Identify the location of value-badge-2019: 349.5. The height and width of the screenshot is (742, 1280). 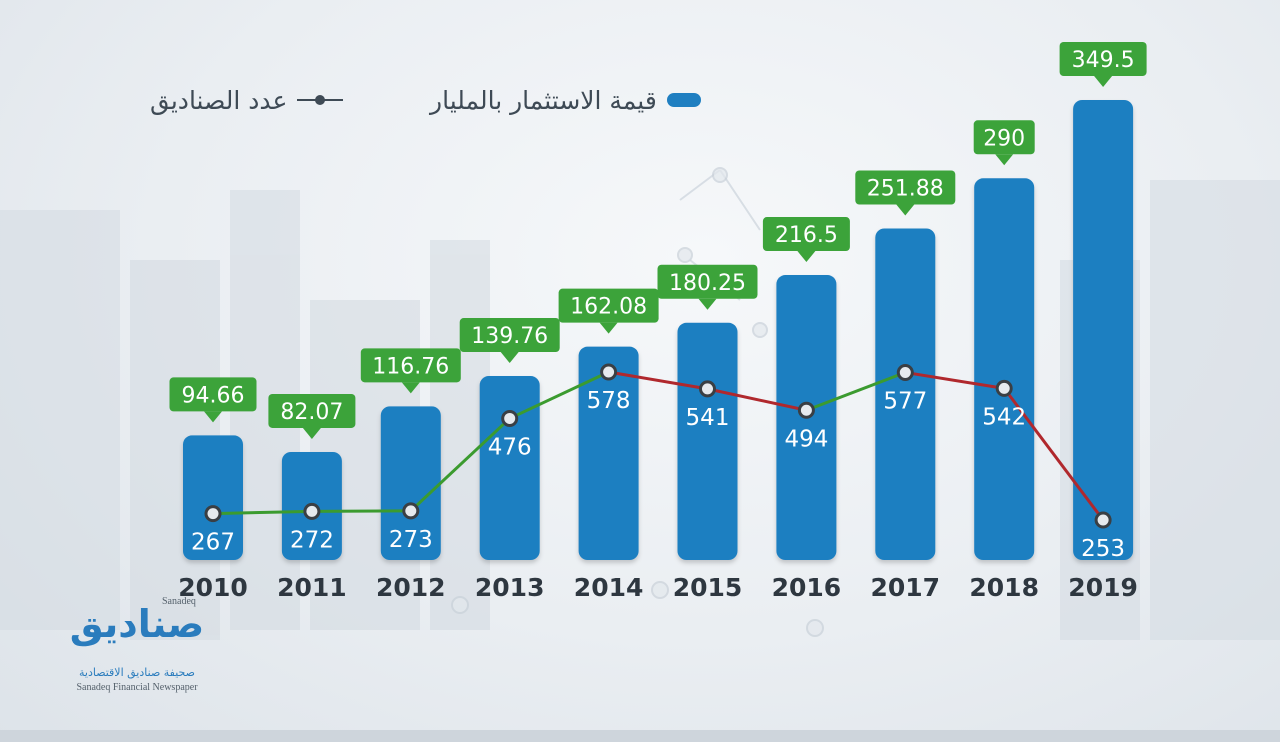
(1103, 64).